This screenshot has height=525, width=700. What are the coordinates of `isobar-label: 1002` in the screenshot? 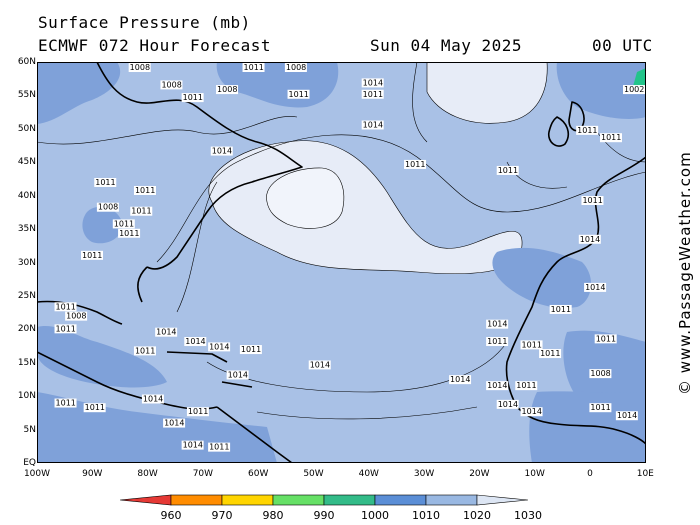 It's located at (634, 90).